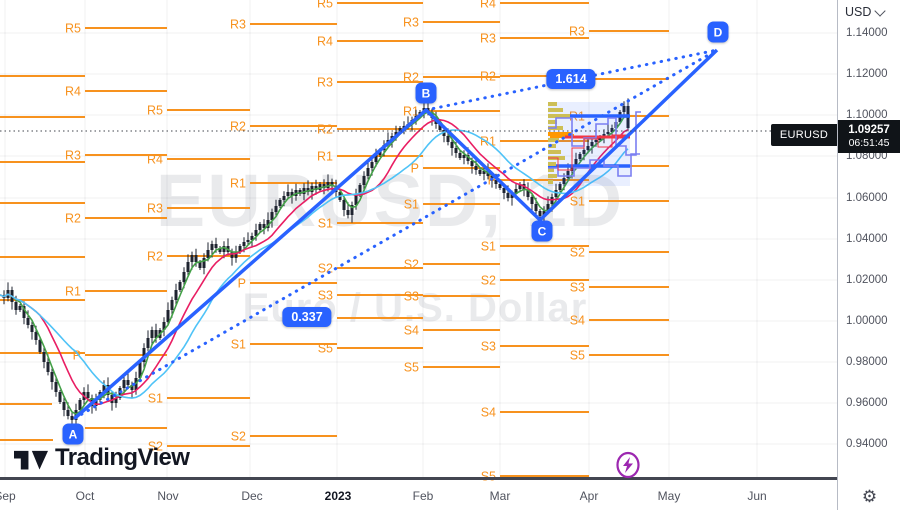  Describe the element at coordinates (867, 362) in the screenshot. I see `price-axis-label: 0.98000` at that location.